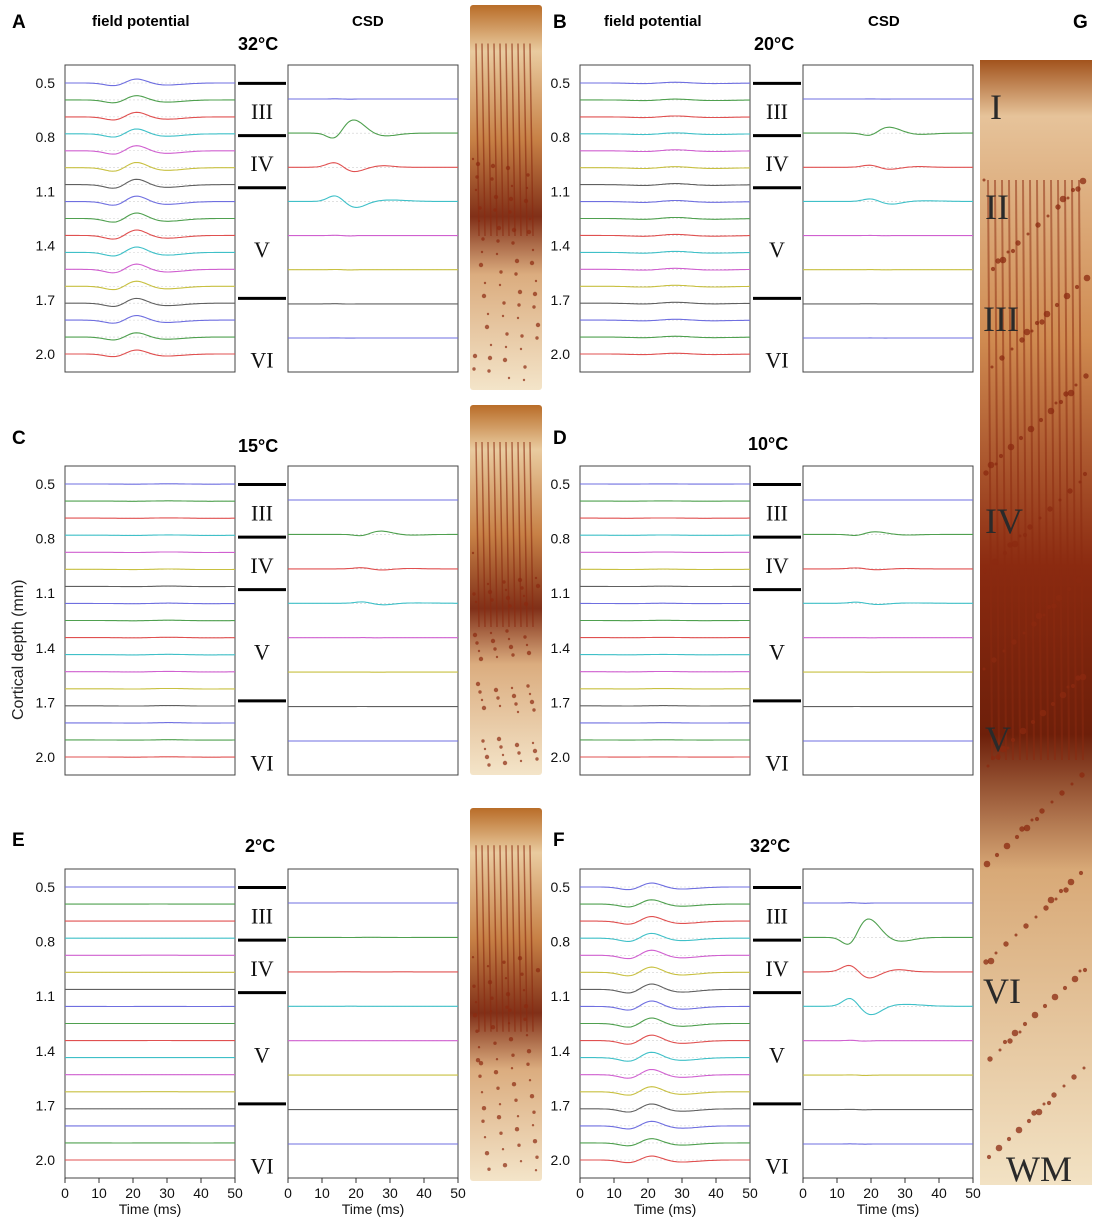  Describe the element at coordinates (1002, 991) in the screenshot. I see `g-layer-vi: VI` at that location.